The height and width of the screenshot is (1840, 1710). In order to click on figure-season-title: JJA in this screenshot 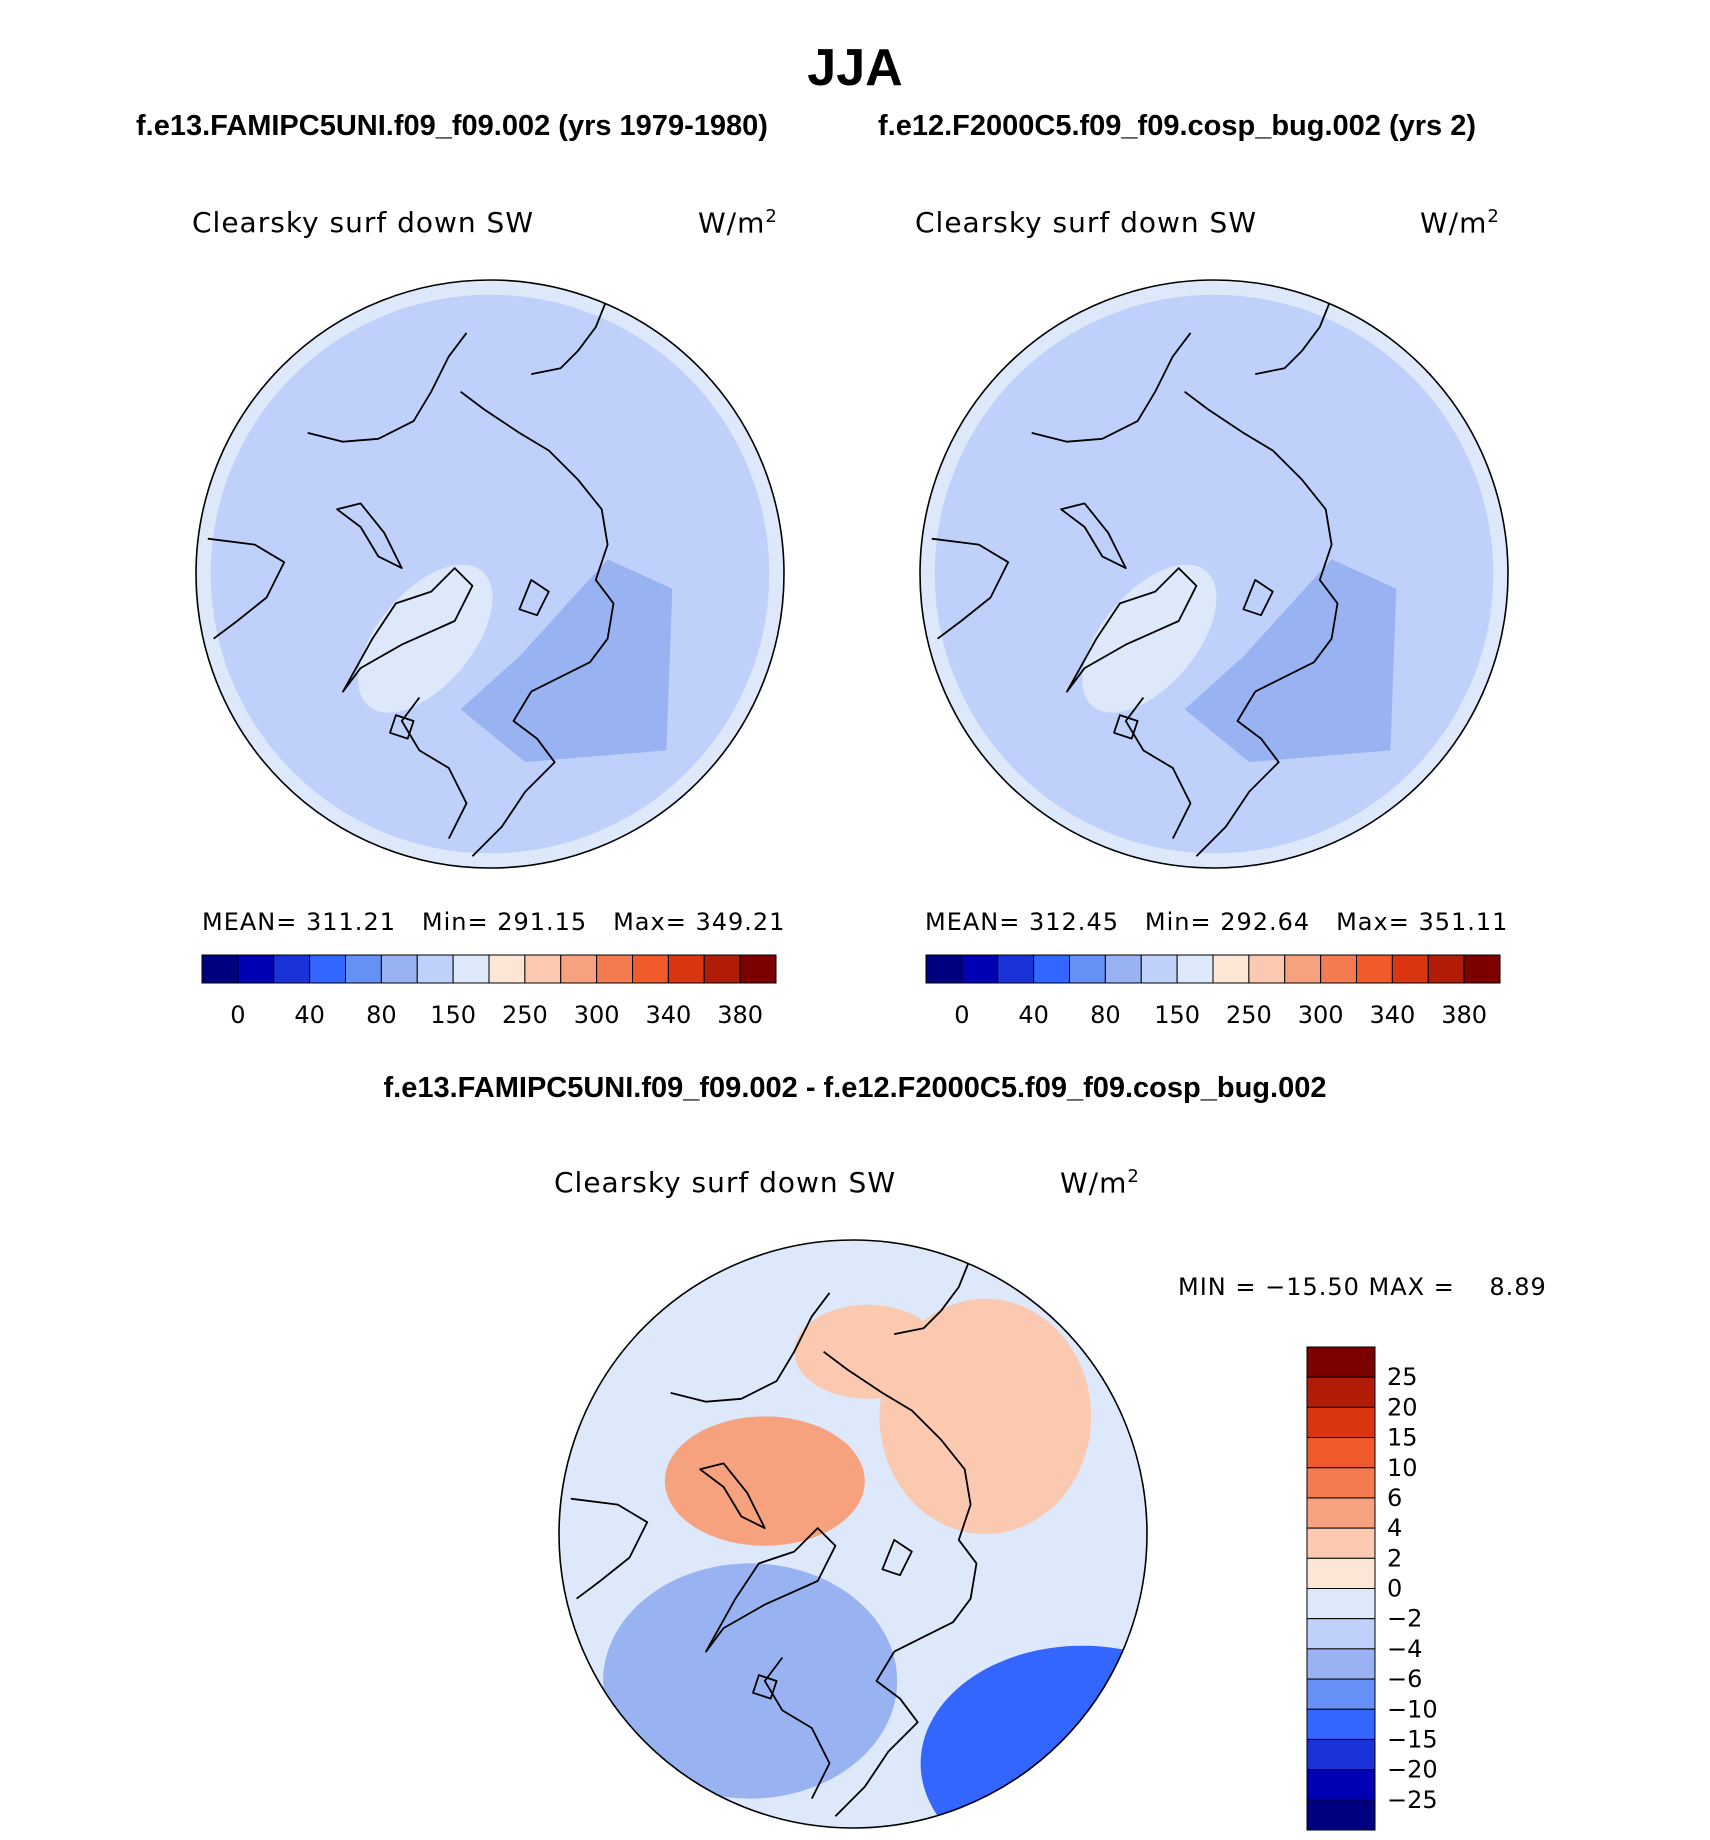, I will do `click(855, 68)`.